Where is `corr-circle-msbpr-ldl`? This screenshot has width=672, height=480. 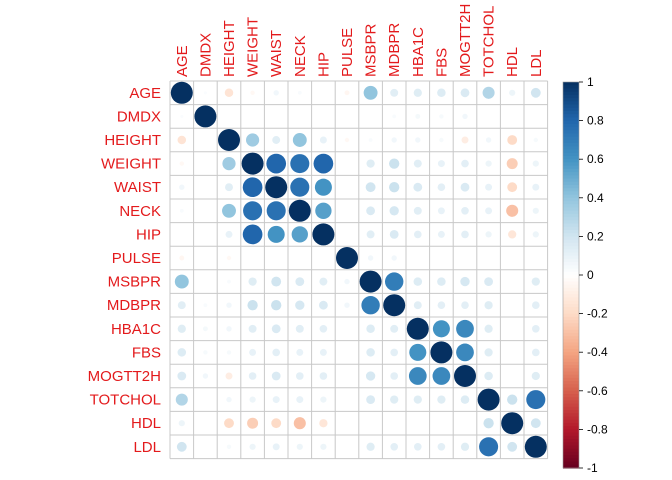 corr-circle-msbpr-ldl is located at coordinates (535, 281).